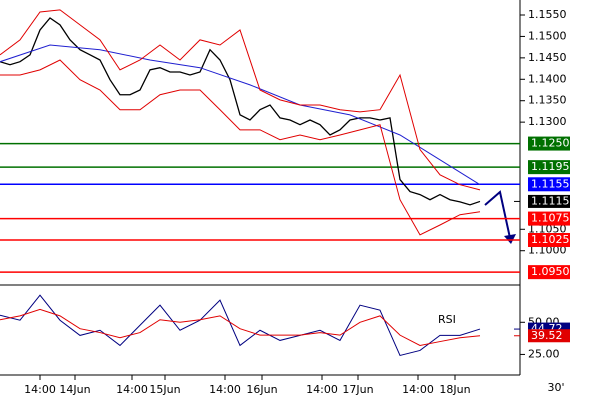 This screenshot has height=400, width=590. I want to click on forecast-arrowhead, so click(510, 239).